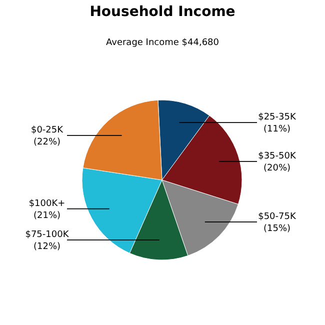  I want to click on slice-label: $0-25K, so click(47, 130).